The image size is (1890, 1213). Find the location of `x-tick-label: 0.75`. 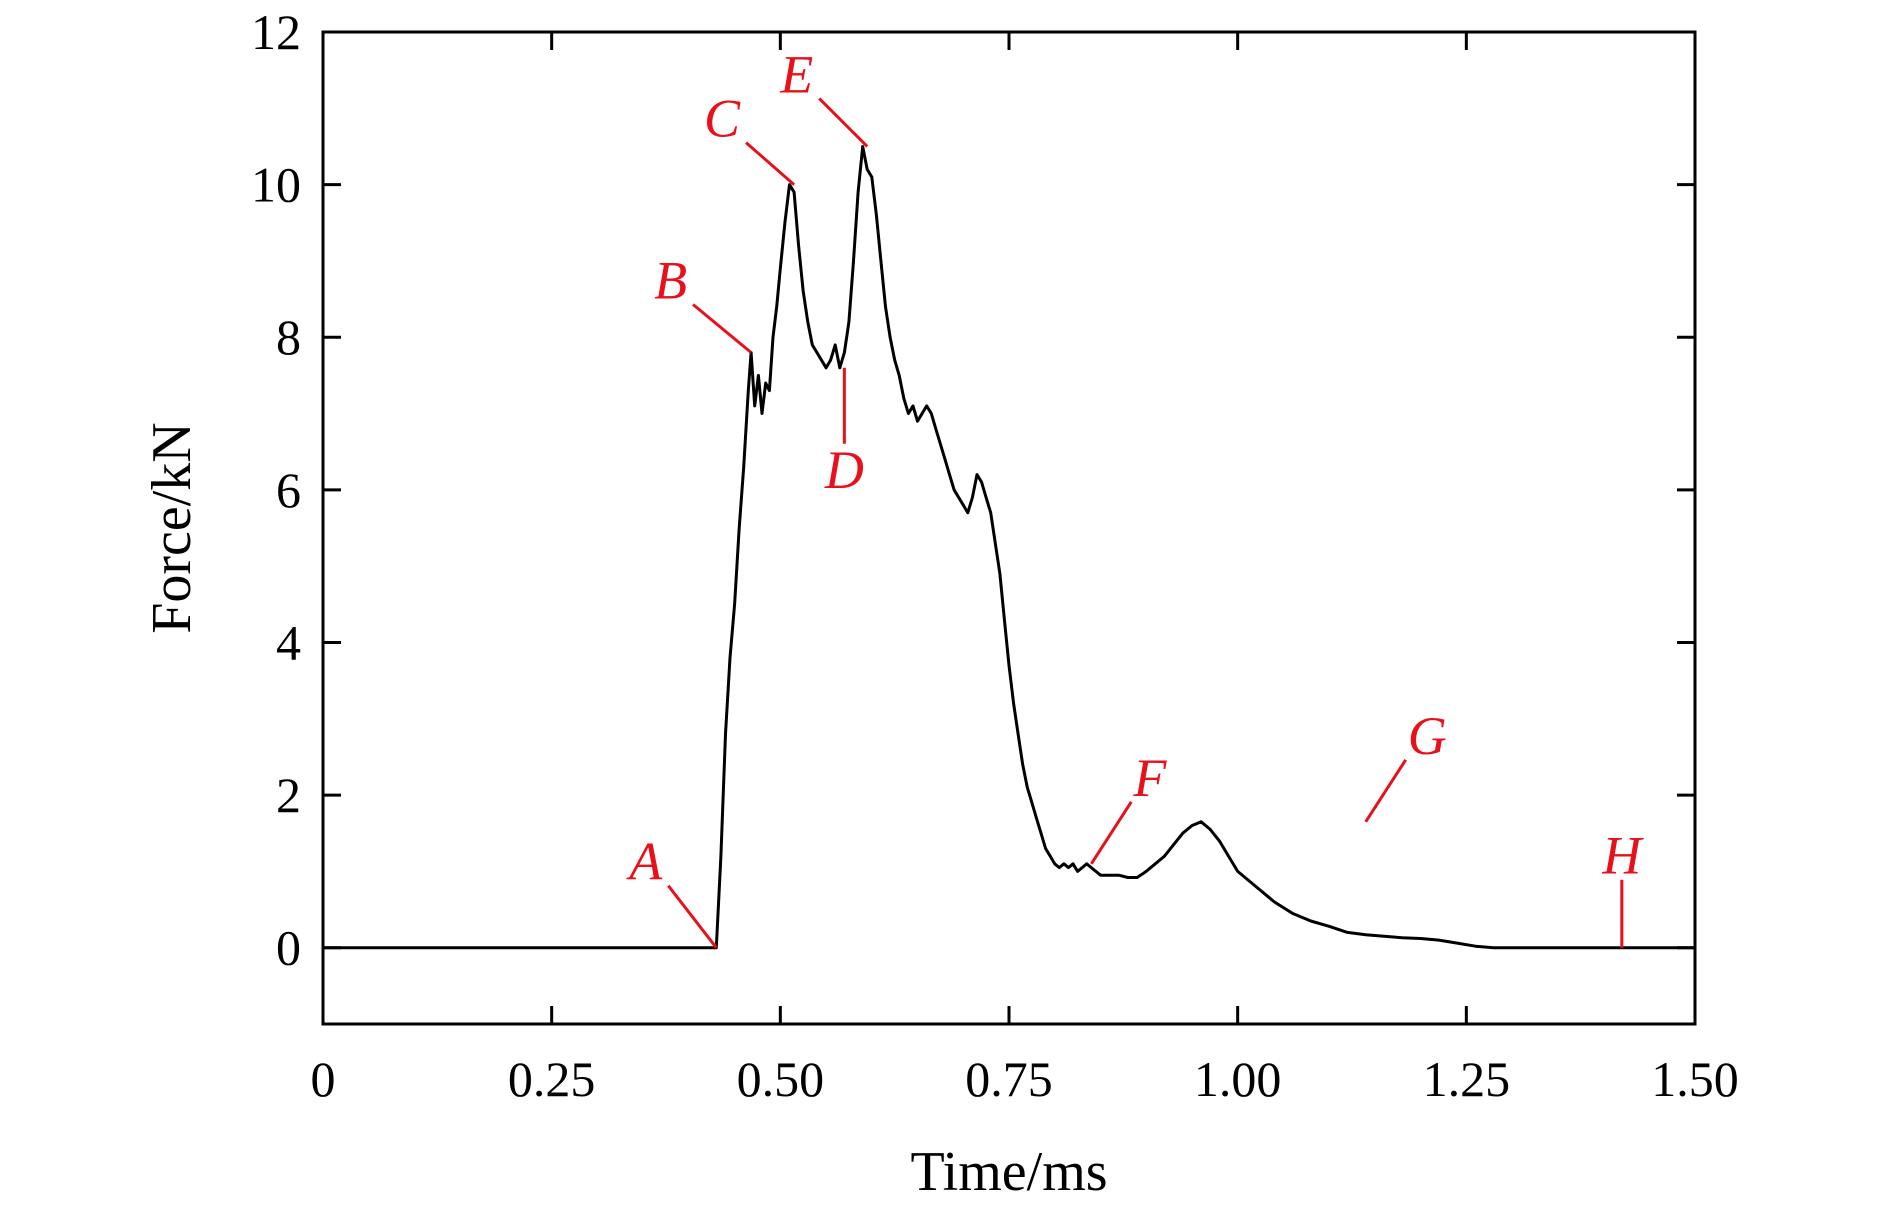

x-tick-label: 0.75 is located at coordinates (1009, 1079).